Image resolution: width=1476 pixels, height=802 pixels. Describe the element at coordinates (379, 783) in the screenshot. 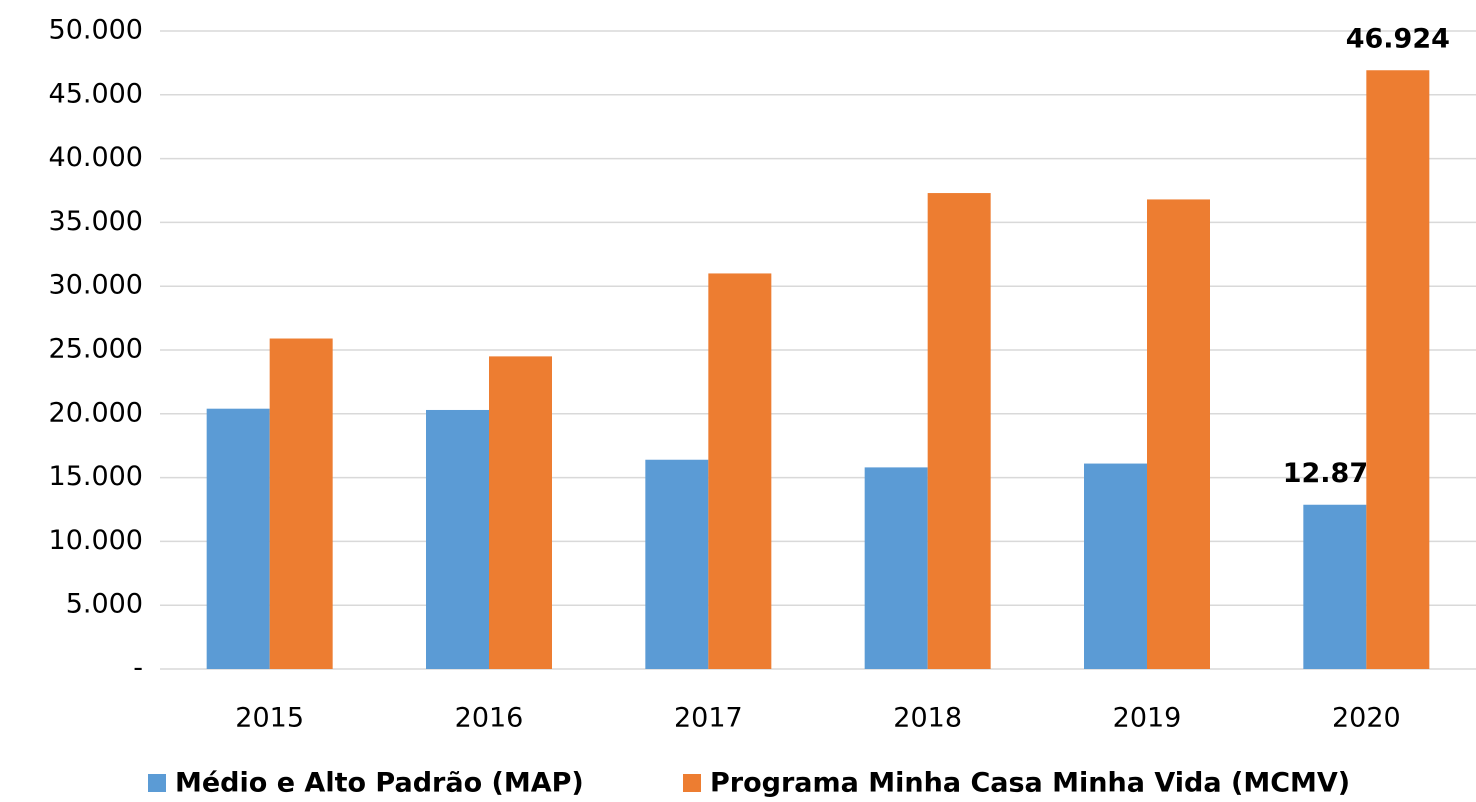

I see `legend-label: Médio e Alto Padrão (MAP)` at that location.